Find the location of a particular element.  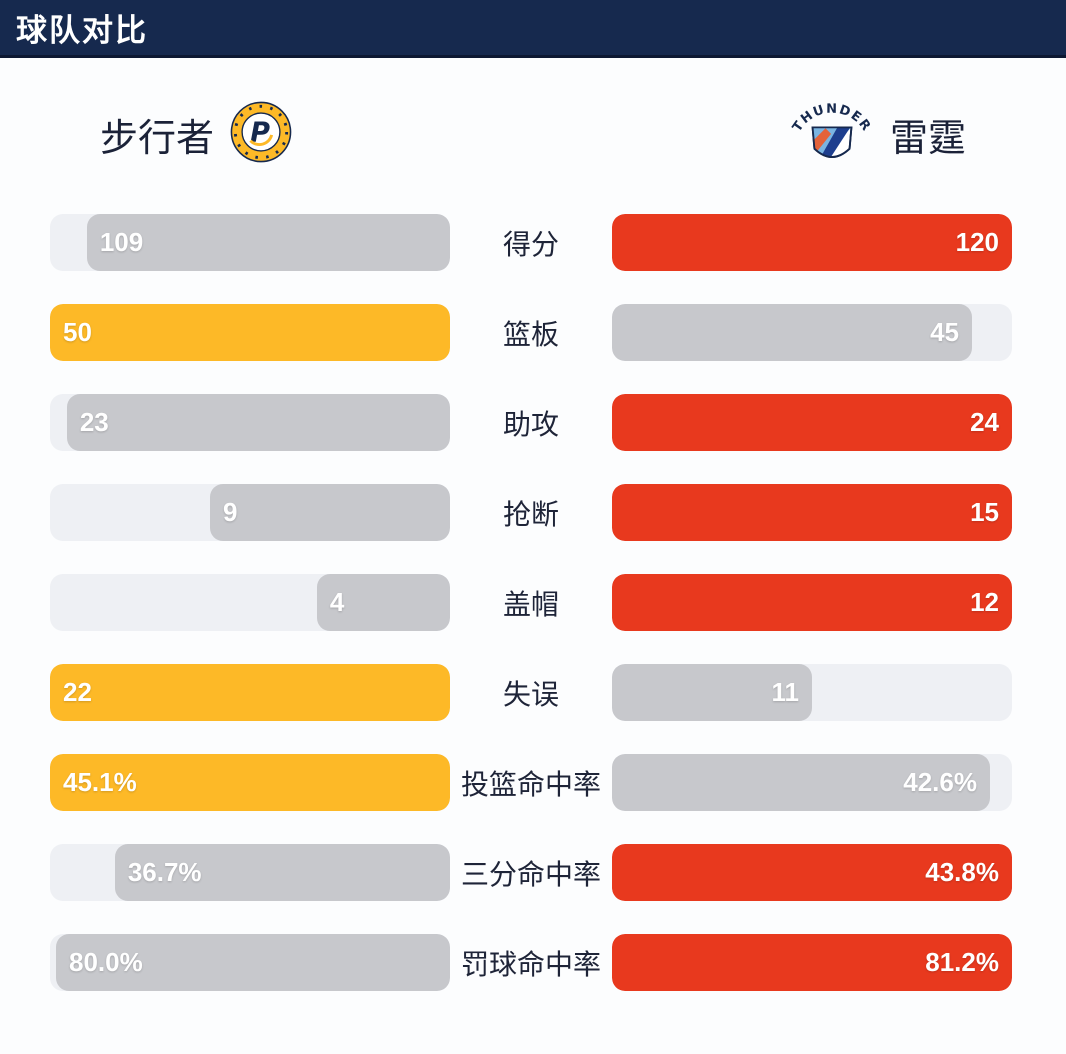

pacers-logo-icon: P is located at coordinates (261, 134).